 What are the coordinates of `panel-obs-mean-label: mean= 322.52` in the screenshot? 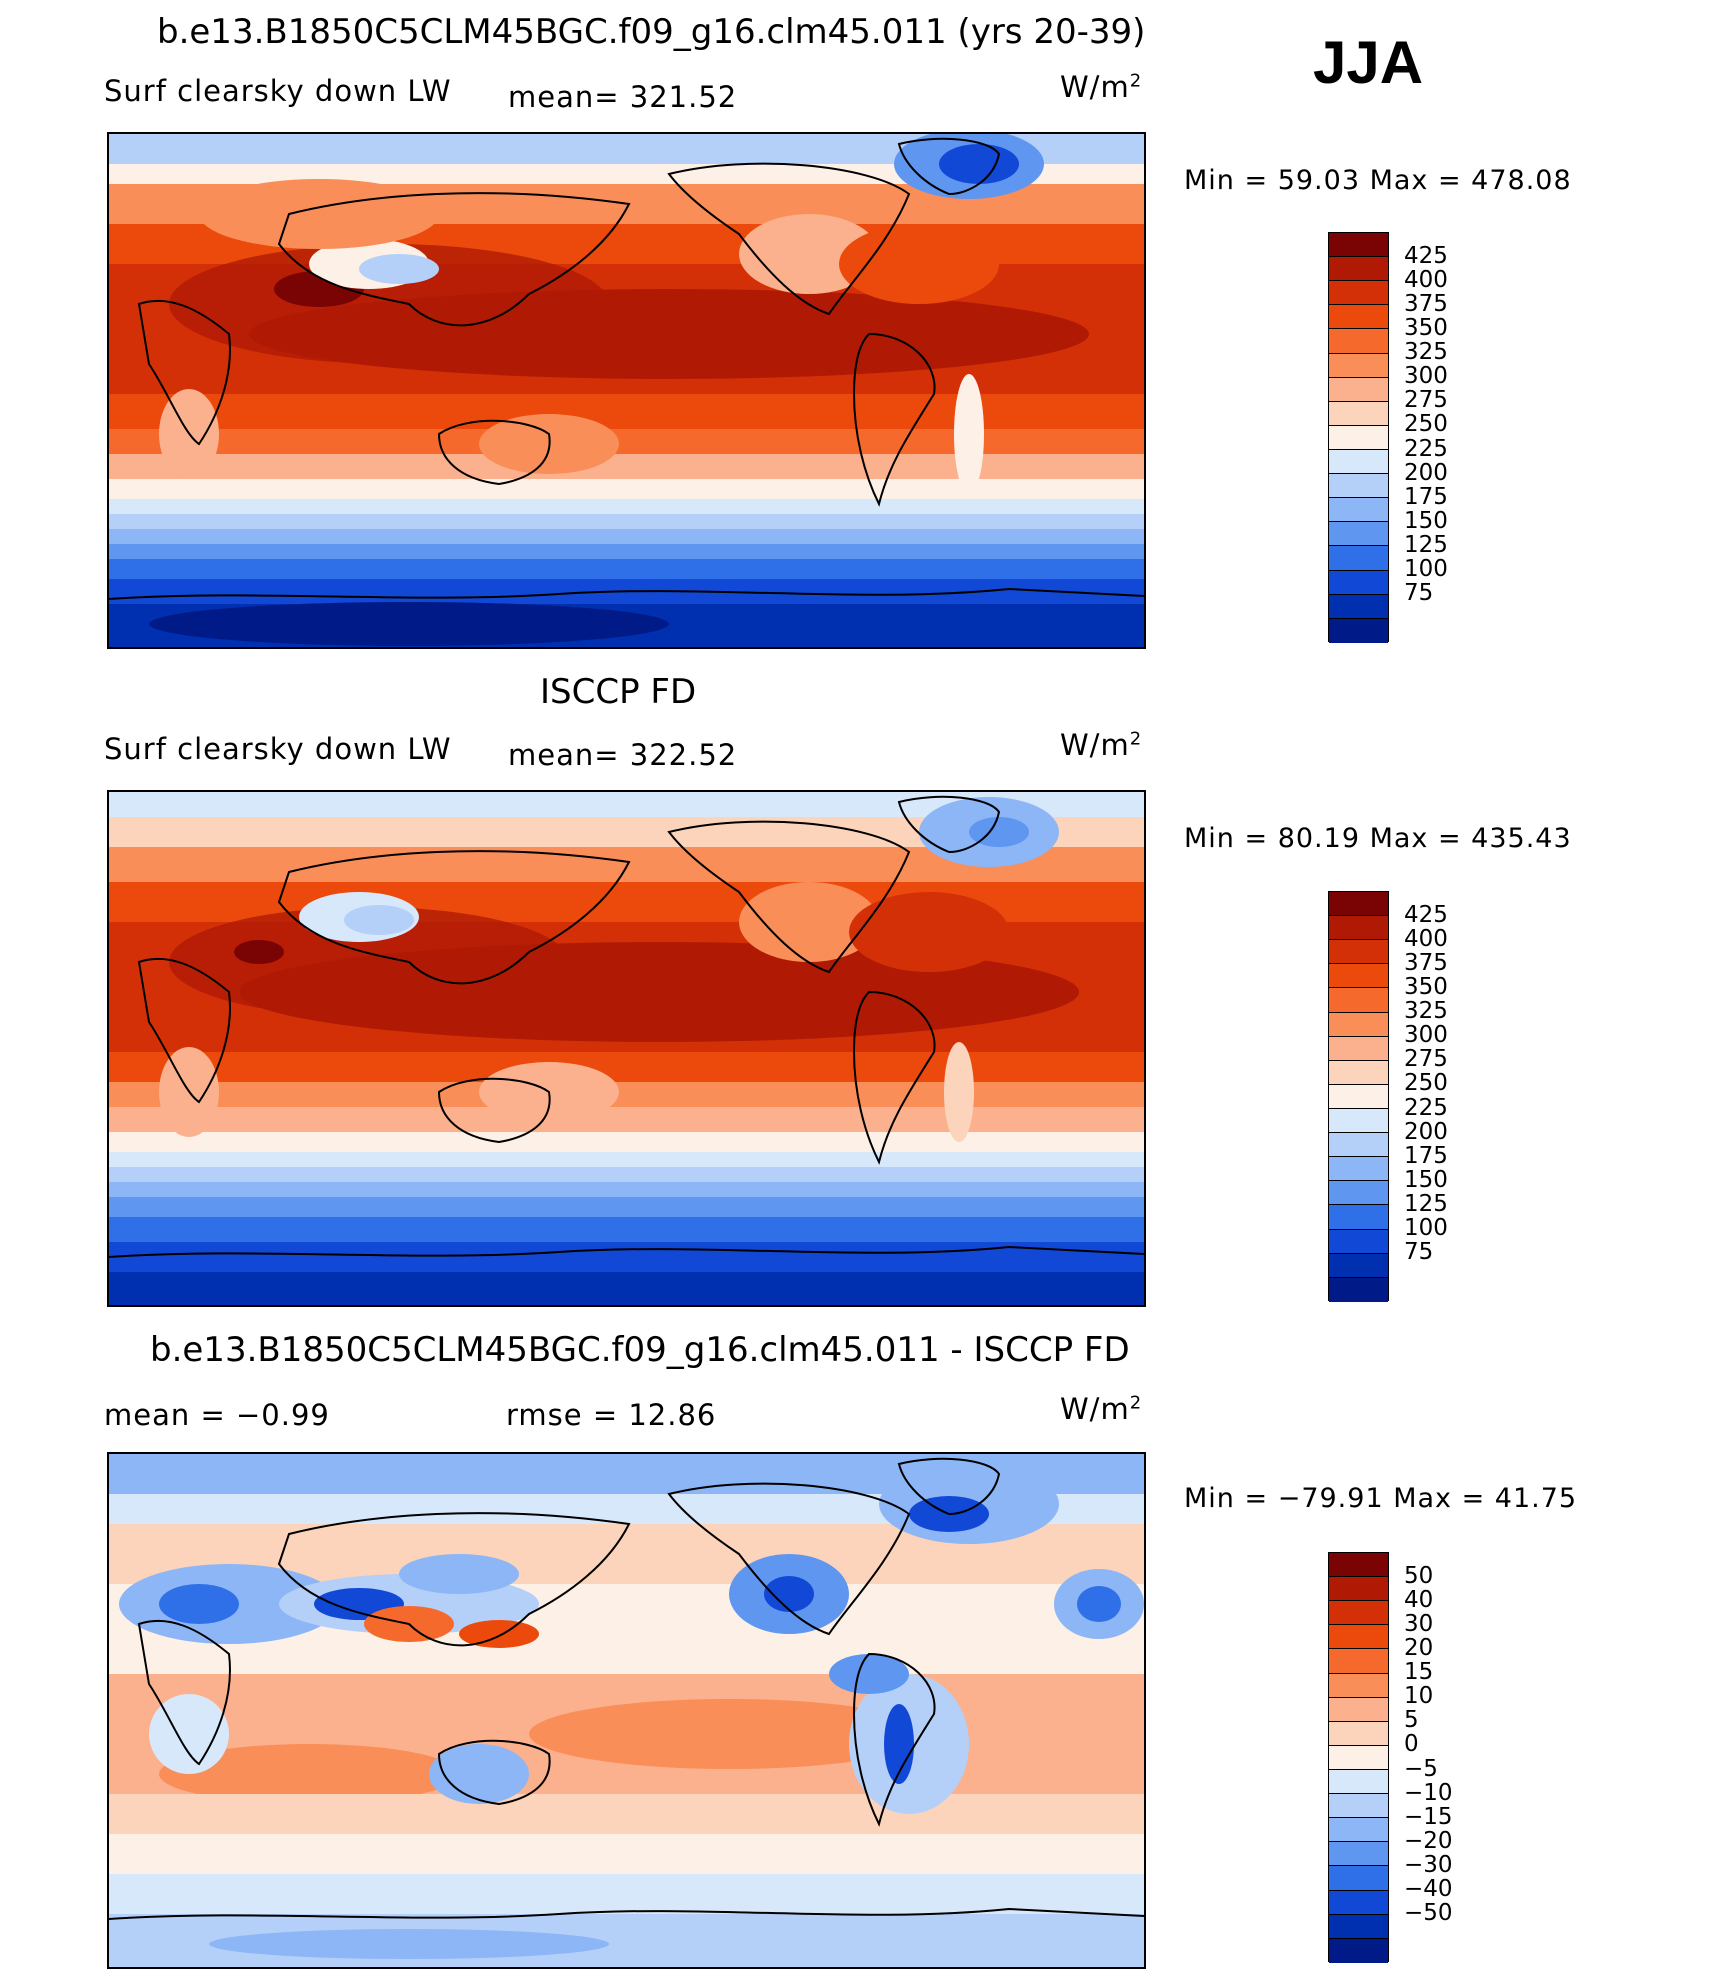 It's located at (623, 755).